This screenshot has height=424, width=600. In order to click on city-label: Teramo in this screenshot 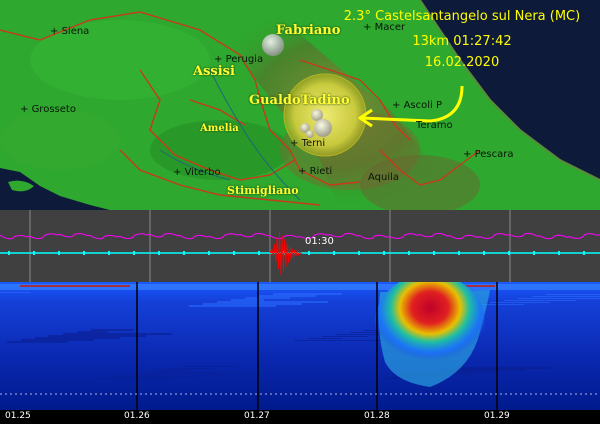, I will do `click(434, 125)`.